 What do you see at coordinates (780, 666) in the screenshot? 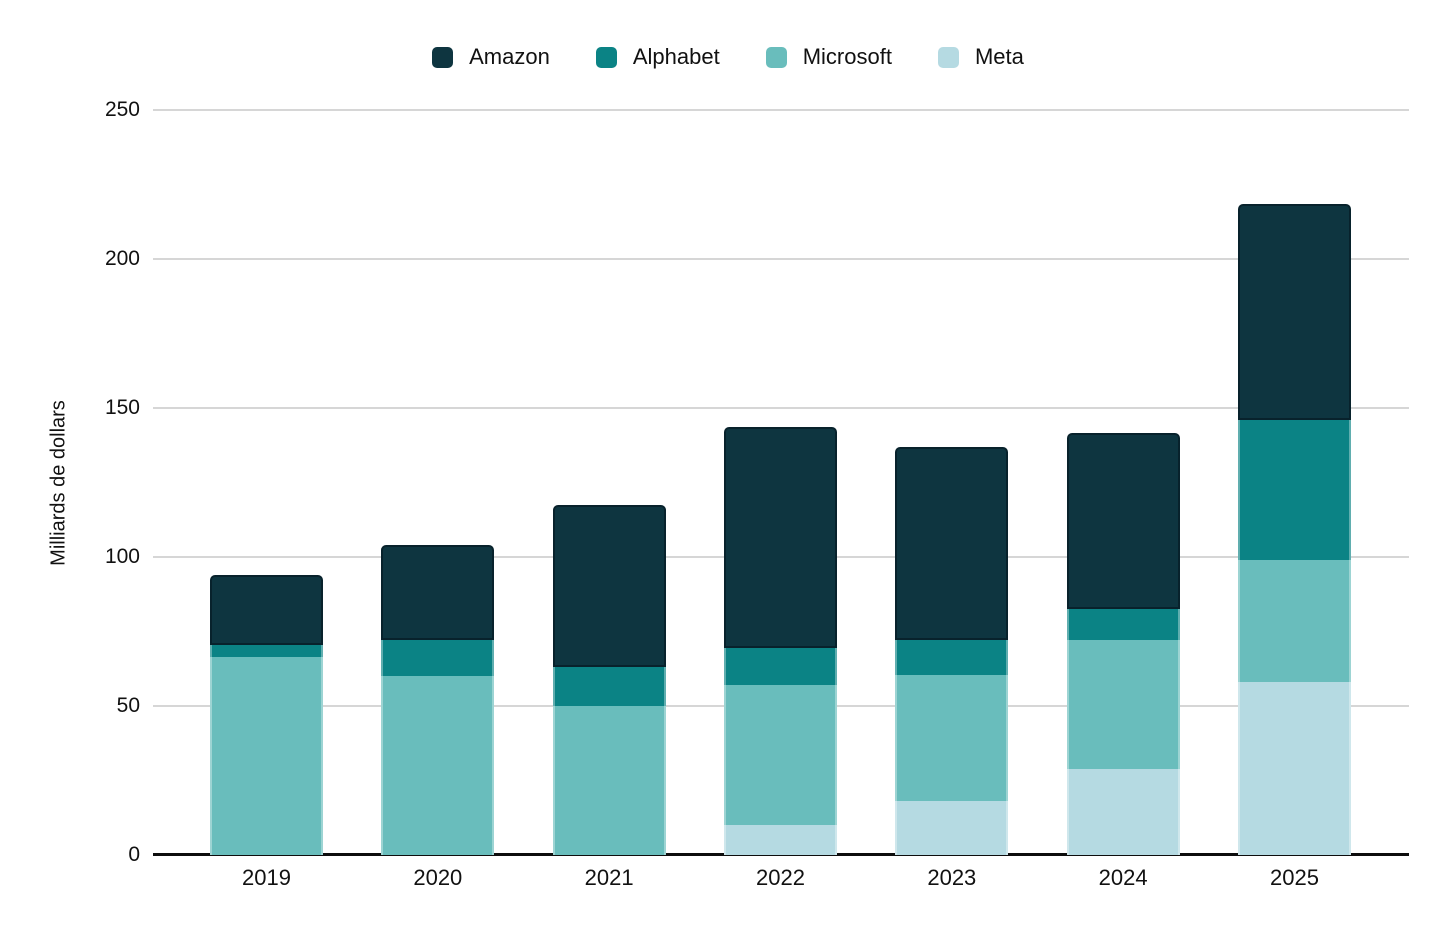
I see `bar-segment-2022-alphabet` at bounding box center [780, 666].